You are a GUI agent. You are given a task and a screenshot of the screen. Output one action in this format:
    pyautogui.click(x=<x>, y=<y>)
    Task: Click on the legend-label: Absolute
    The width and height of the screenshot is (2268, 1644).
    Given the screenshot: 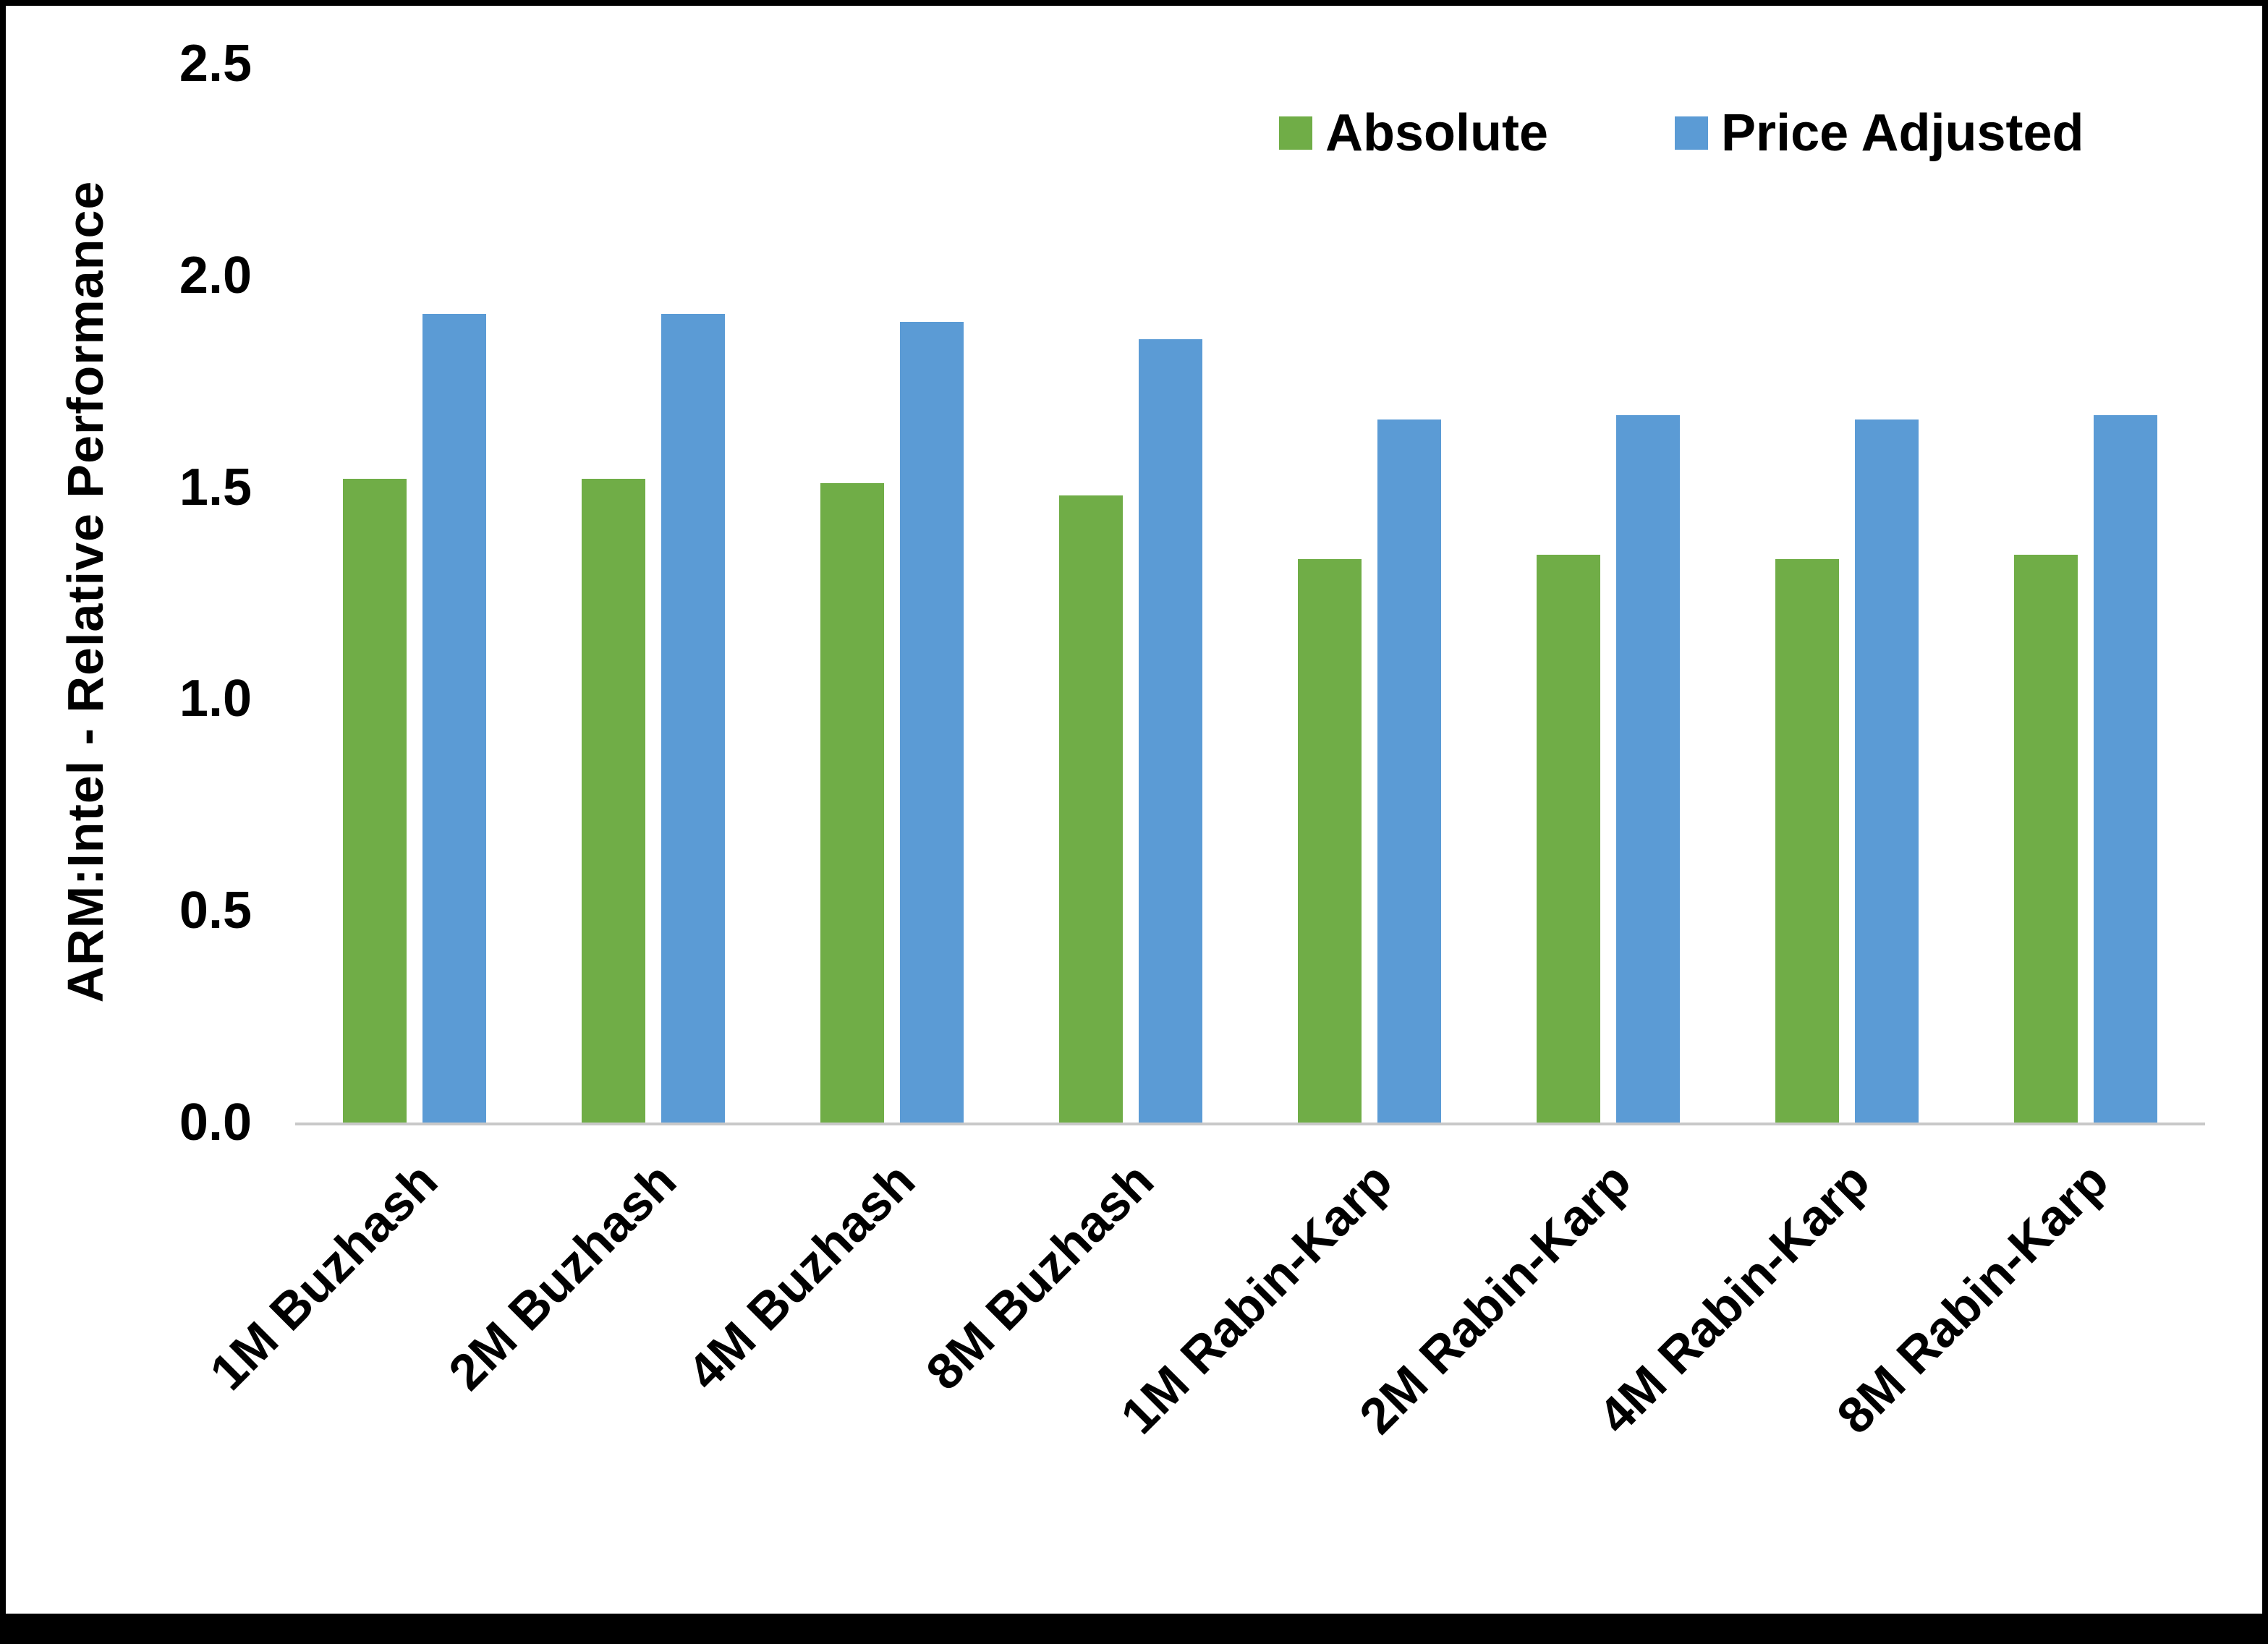 What is the action you would take?
    pyautogui.click(x=1437, y=133)
    